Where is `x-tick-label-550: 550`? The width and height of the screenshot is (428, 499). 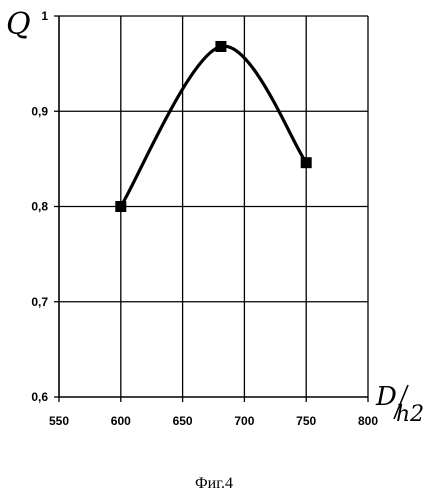
x-tick-label-550: 550 is located at coordinates (59, 421).